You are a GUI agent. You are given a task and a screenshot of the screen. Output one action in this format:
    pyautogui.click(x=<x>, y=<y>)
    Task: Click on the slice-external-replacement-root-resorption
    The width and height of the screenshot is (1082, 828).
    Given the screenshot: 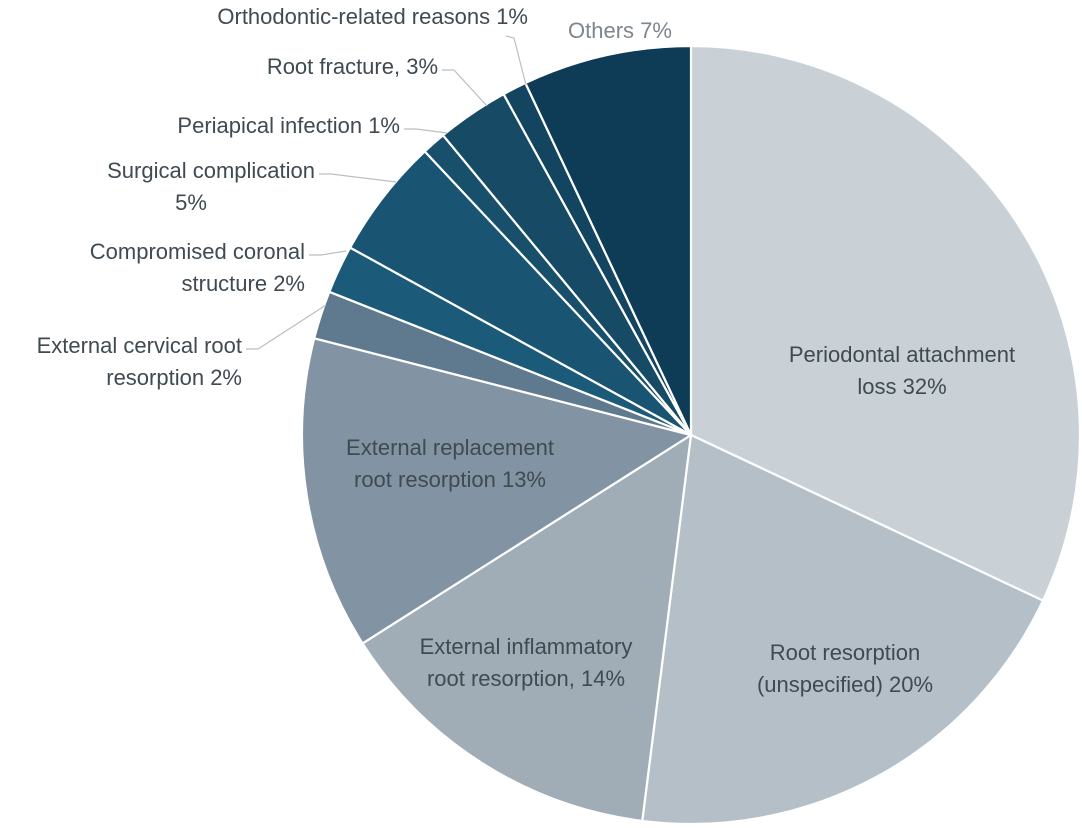 What is the action you would take?
    pyautogui.click(x=496, y=491)
    